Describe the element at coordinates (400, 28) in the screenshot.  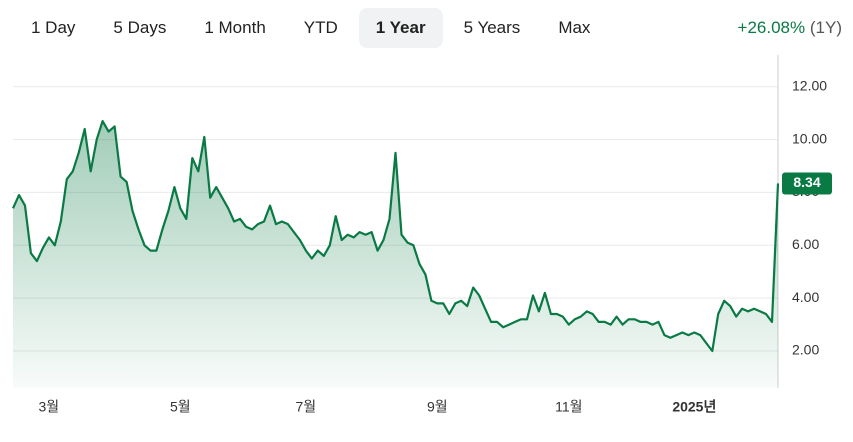
I see `range-button: 1 Year` at that location.